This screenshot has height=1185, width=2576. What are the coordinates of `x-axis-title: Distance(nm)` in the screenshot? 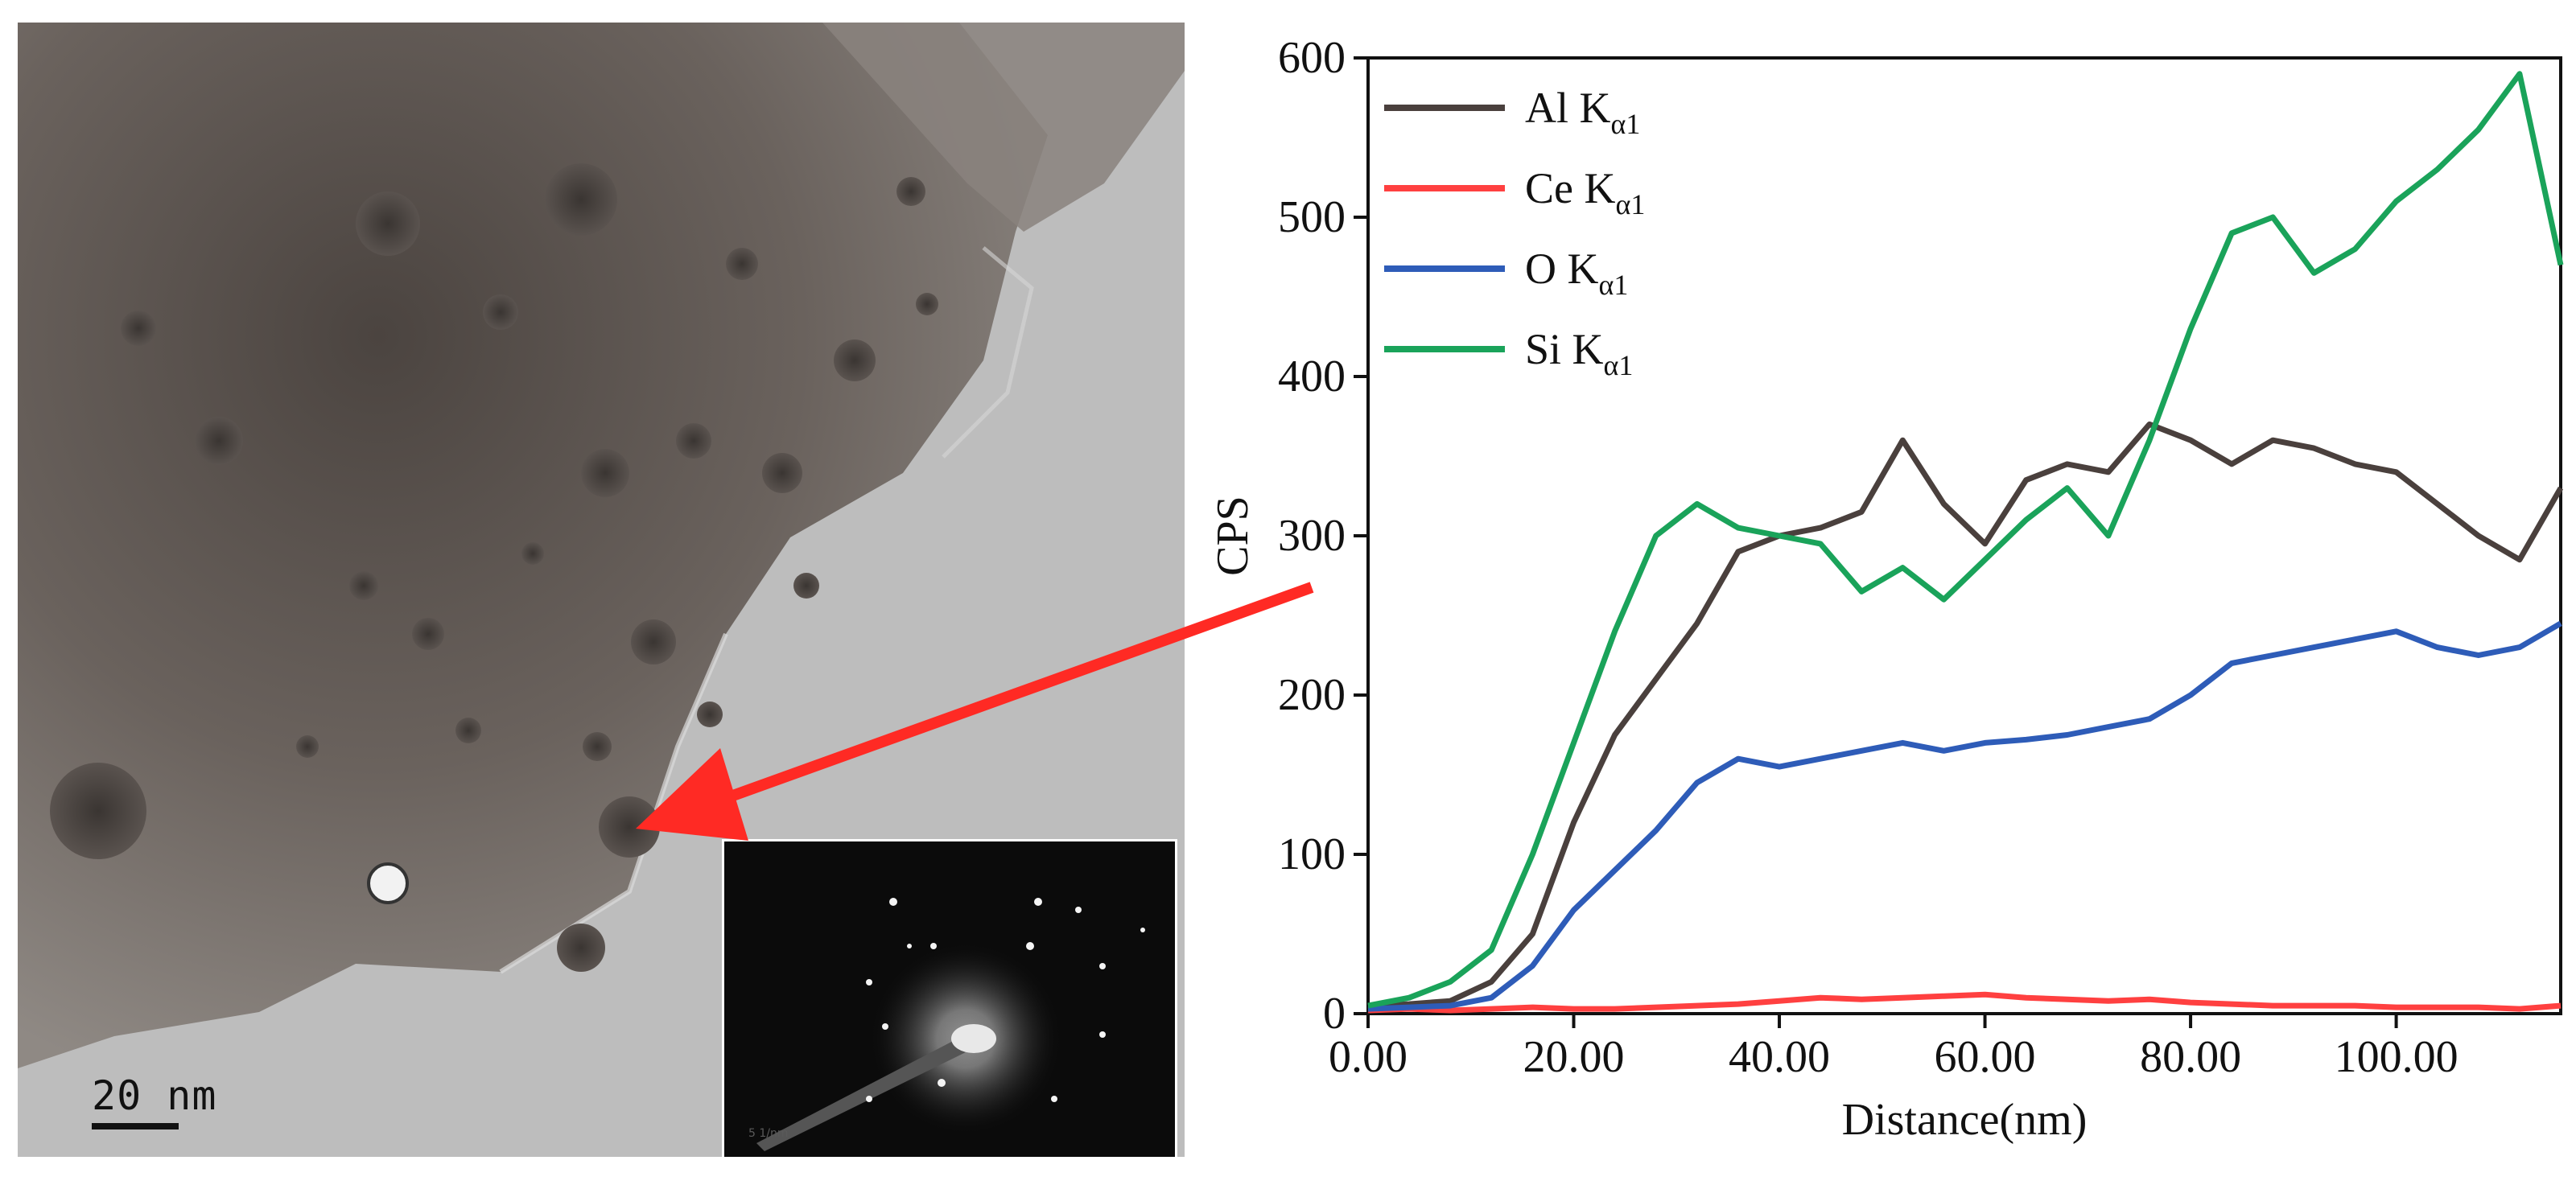 It's located at (1965, 1120).